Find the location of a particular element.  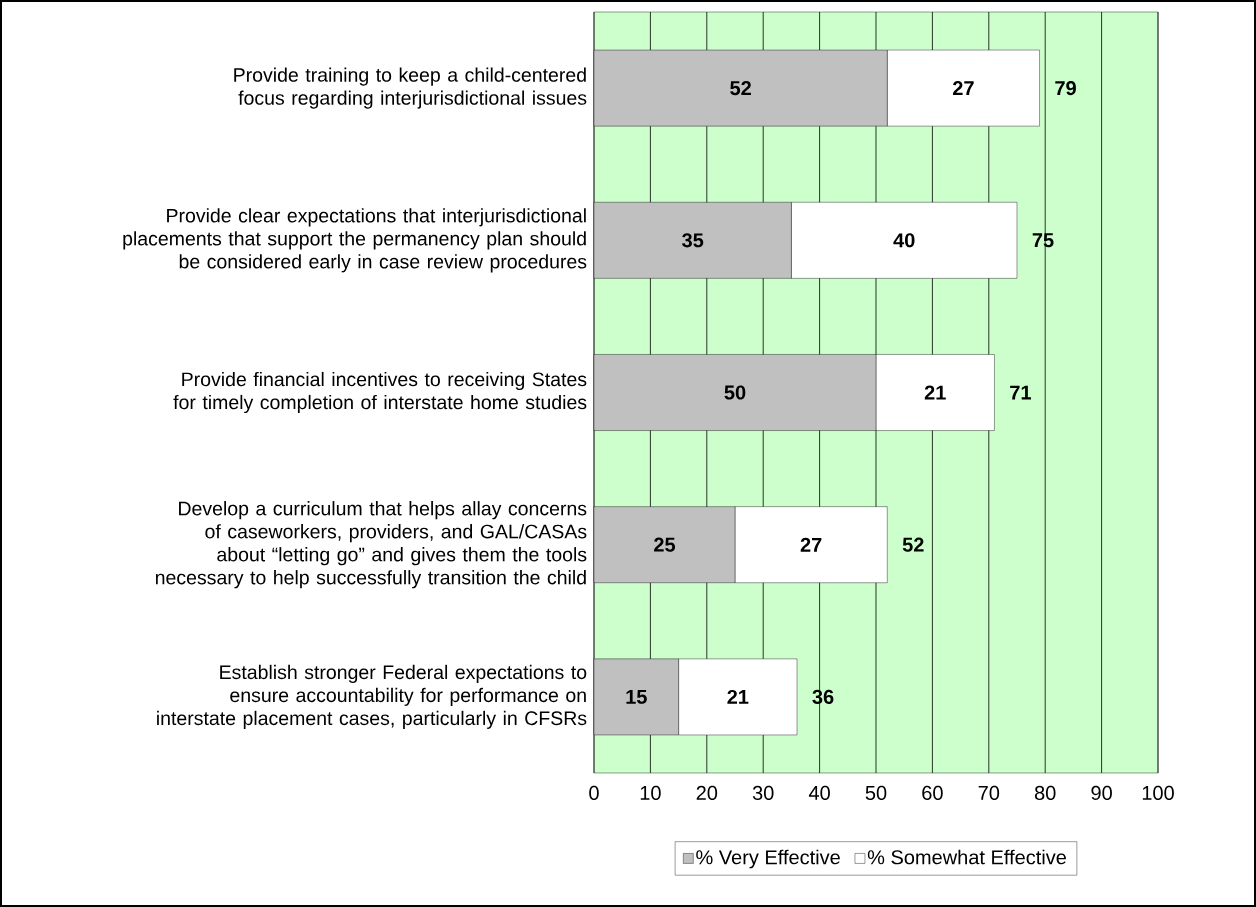

legend-label: % Very Effective is located at coordinates (768, 859).